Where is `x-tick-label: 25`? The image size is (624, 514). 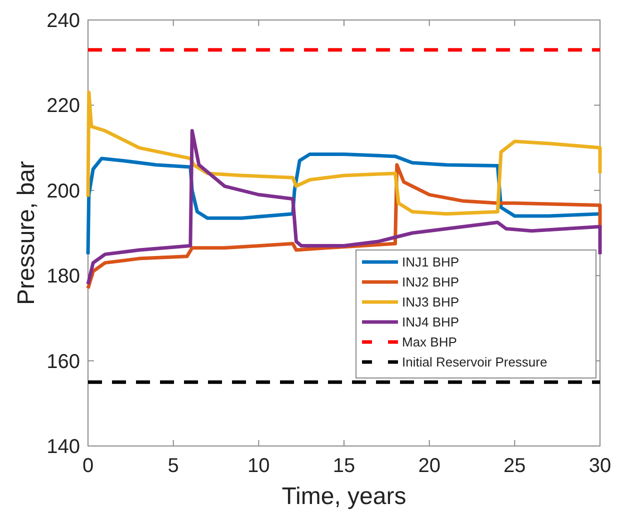 x-tick-label: 25 is located at coordinates (515, 466).